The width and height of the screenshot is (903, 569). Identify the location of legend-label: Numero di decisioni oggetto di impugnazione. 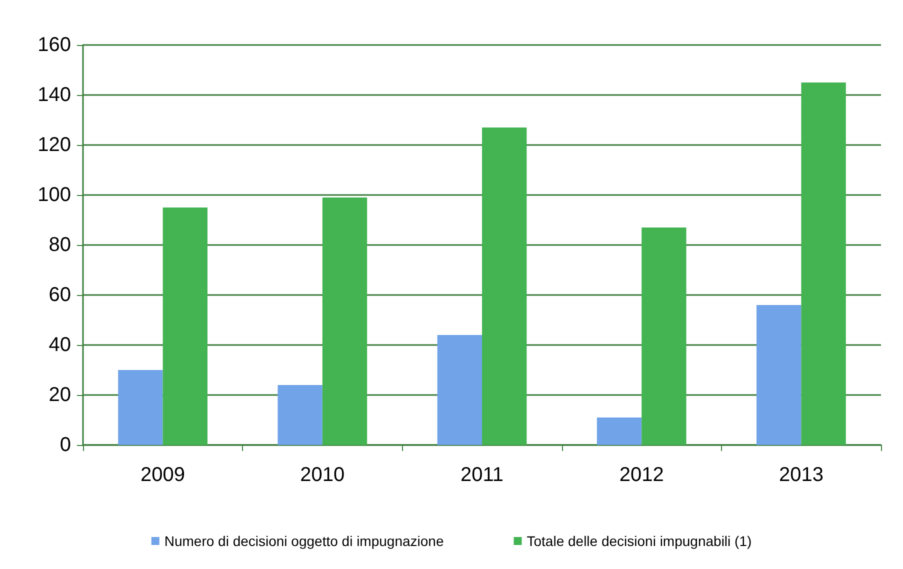
(304, 541).